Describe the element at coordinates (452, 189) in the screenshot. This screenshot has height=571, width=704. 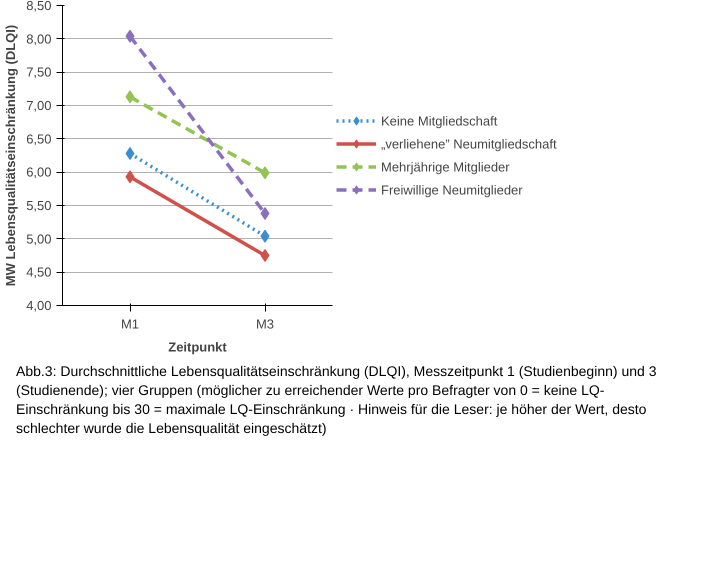
I see `legend-label: Freiwillige Neumitglieder` at that location.